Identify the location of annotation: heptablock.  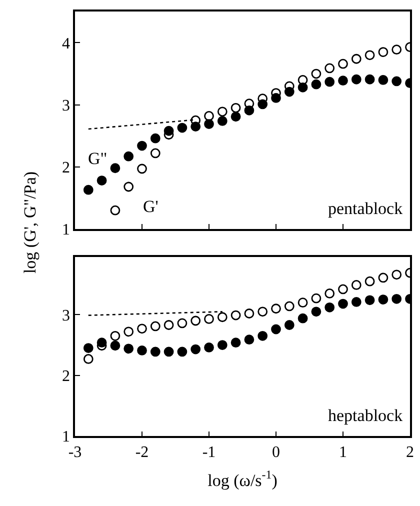
(366, 415).